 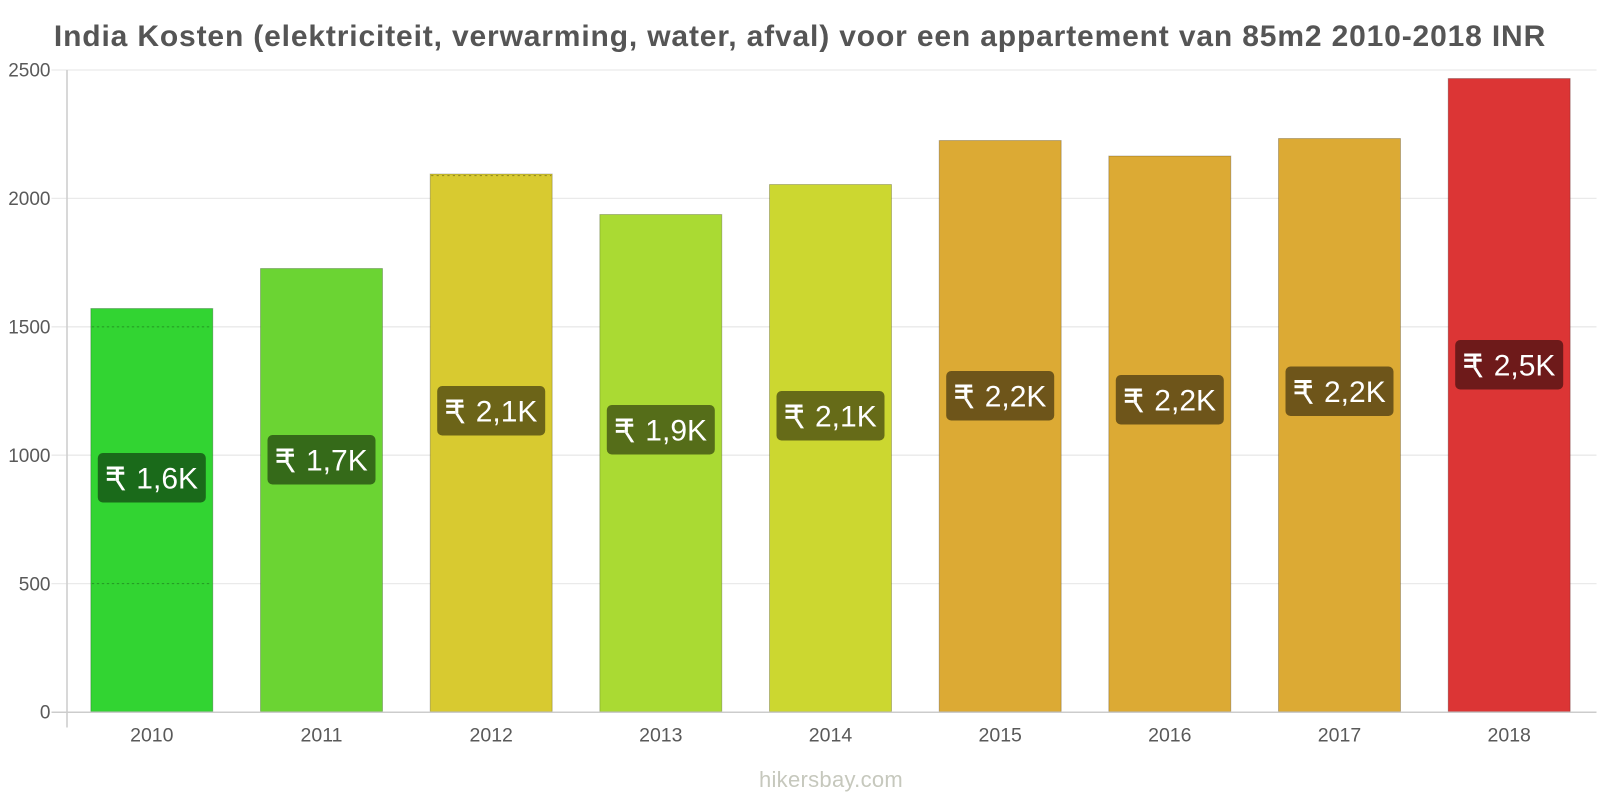 What do you see at coordinates (167, 478) in the screenshot?
I see `svg-text: 1,6K` at bounding box center [167, 478].